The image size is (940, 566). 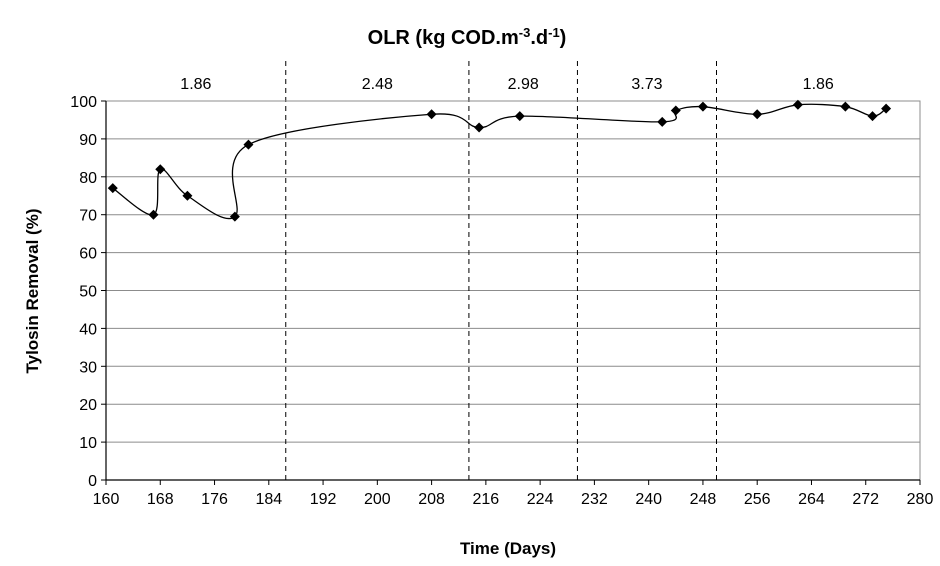 I want to click on x-tick-label: 272, so click(x=865, y=499).